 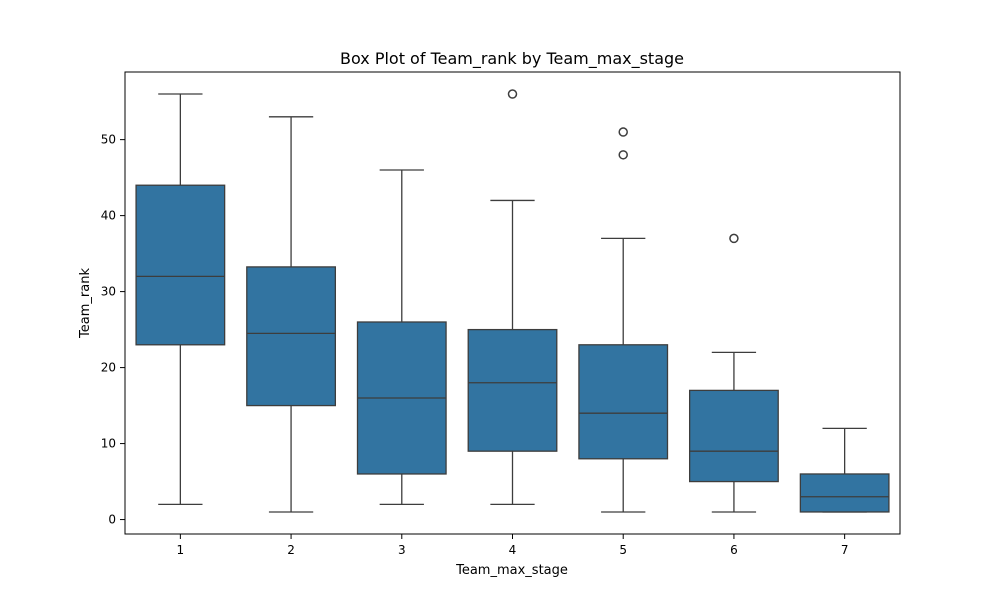 I want to click on y-tick-label: 40, so click(x=108, y=216).